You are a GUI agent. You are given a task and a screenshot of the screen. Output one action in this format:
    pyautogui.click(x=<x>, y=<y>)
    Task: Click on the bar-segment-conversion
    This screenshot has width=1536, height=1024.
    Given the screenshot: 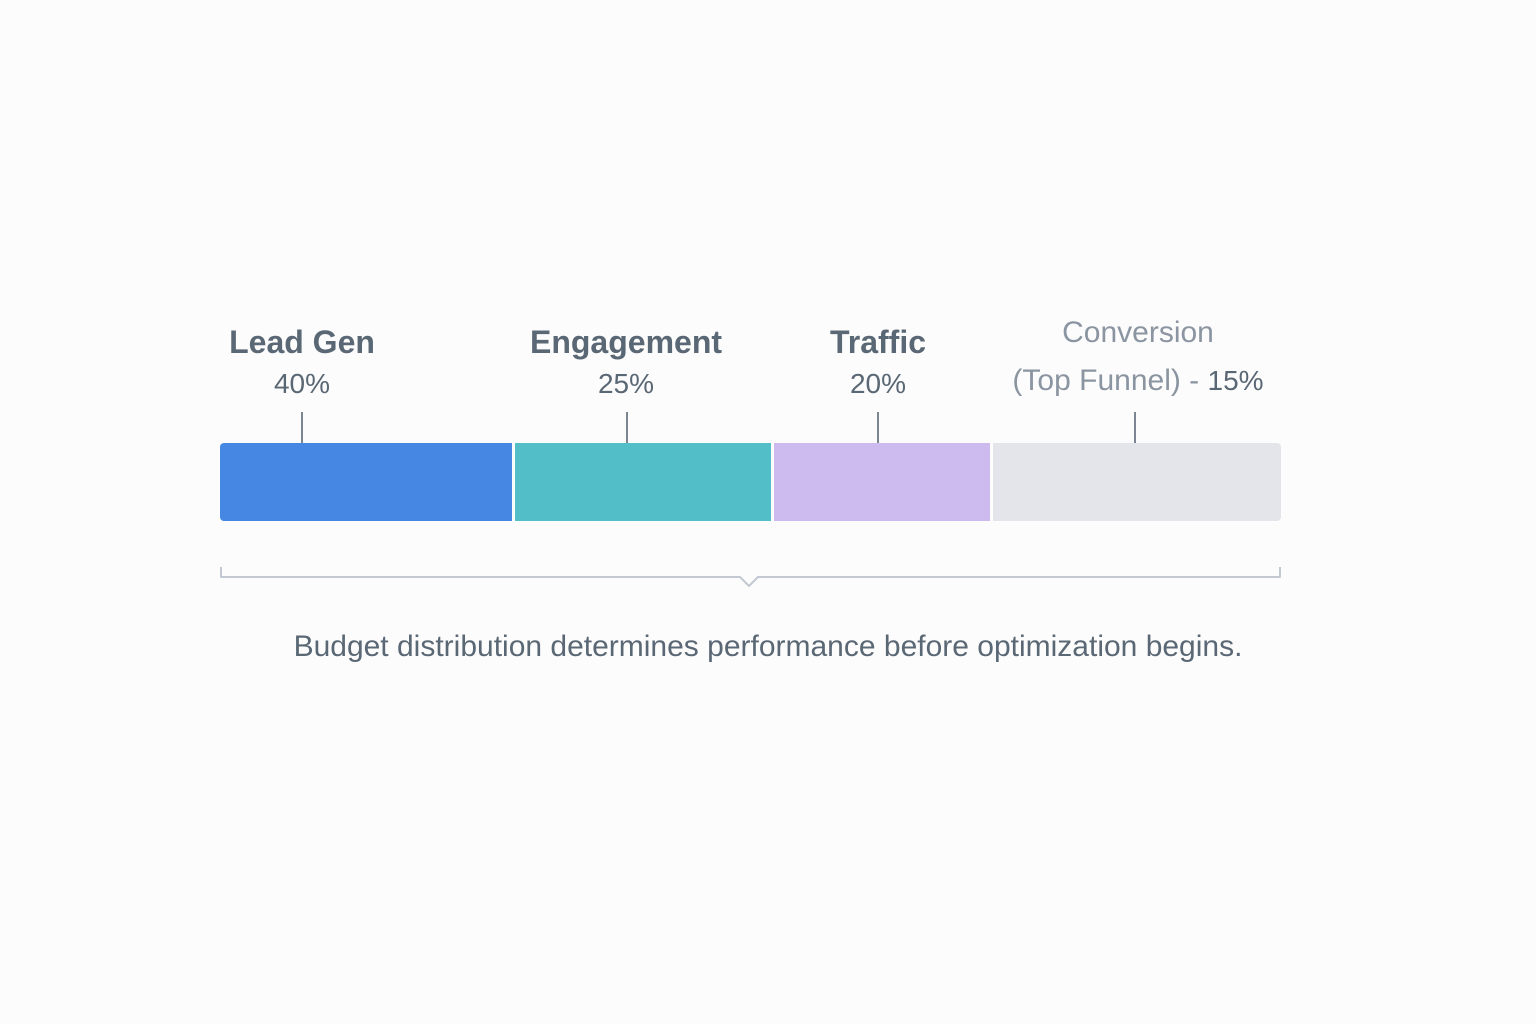 What is the action you would take?
    pyautogui.click(x=1137, y=482)
    